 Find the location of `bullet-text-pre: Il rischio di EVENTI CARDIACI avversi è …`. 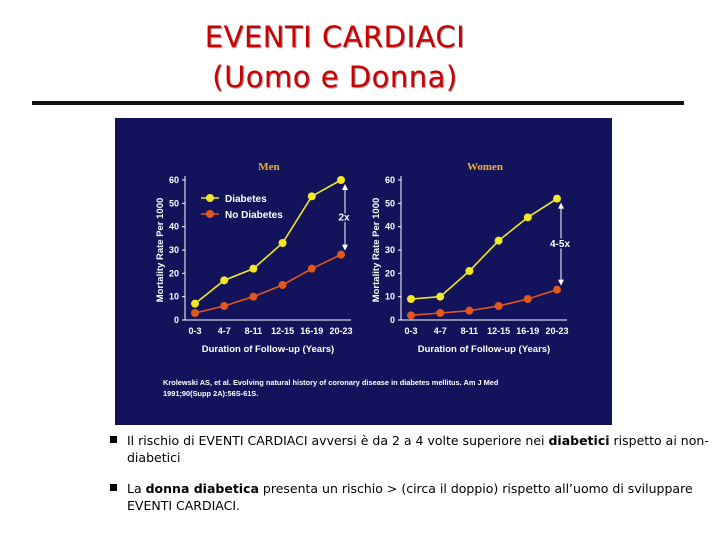

bullet-text-pre: Il rischio di EVENTI CARDIACI avversi è … is located at coordinates (338, 440).